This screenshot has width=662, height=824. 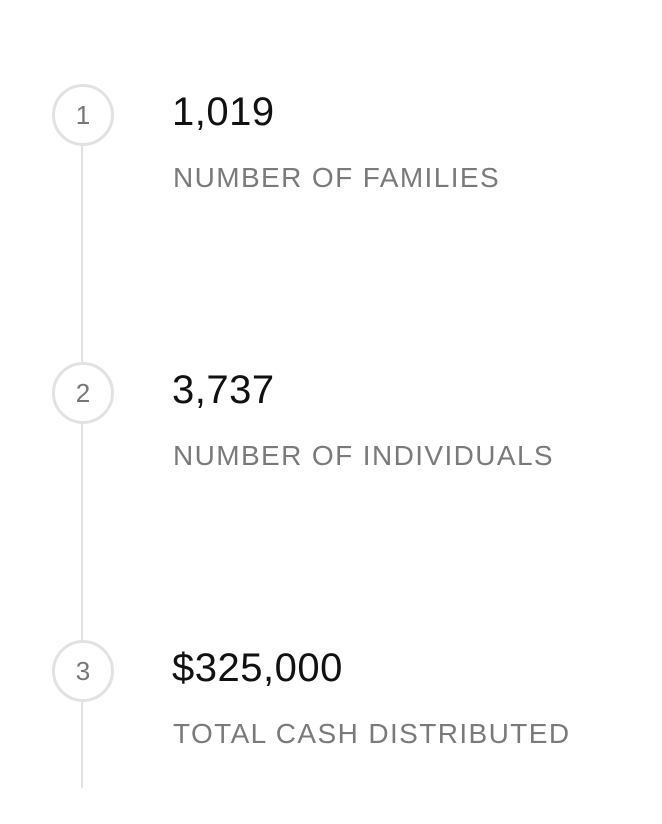 I want to click on step-number-badge: 1, so click(x=83, y=115).